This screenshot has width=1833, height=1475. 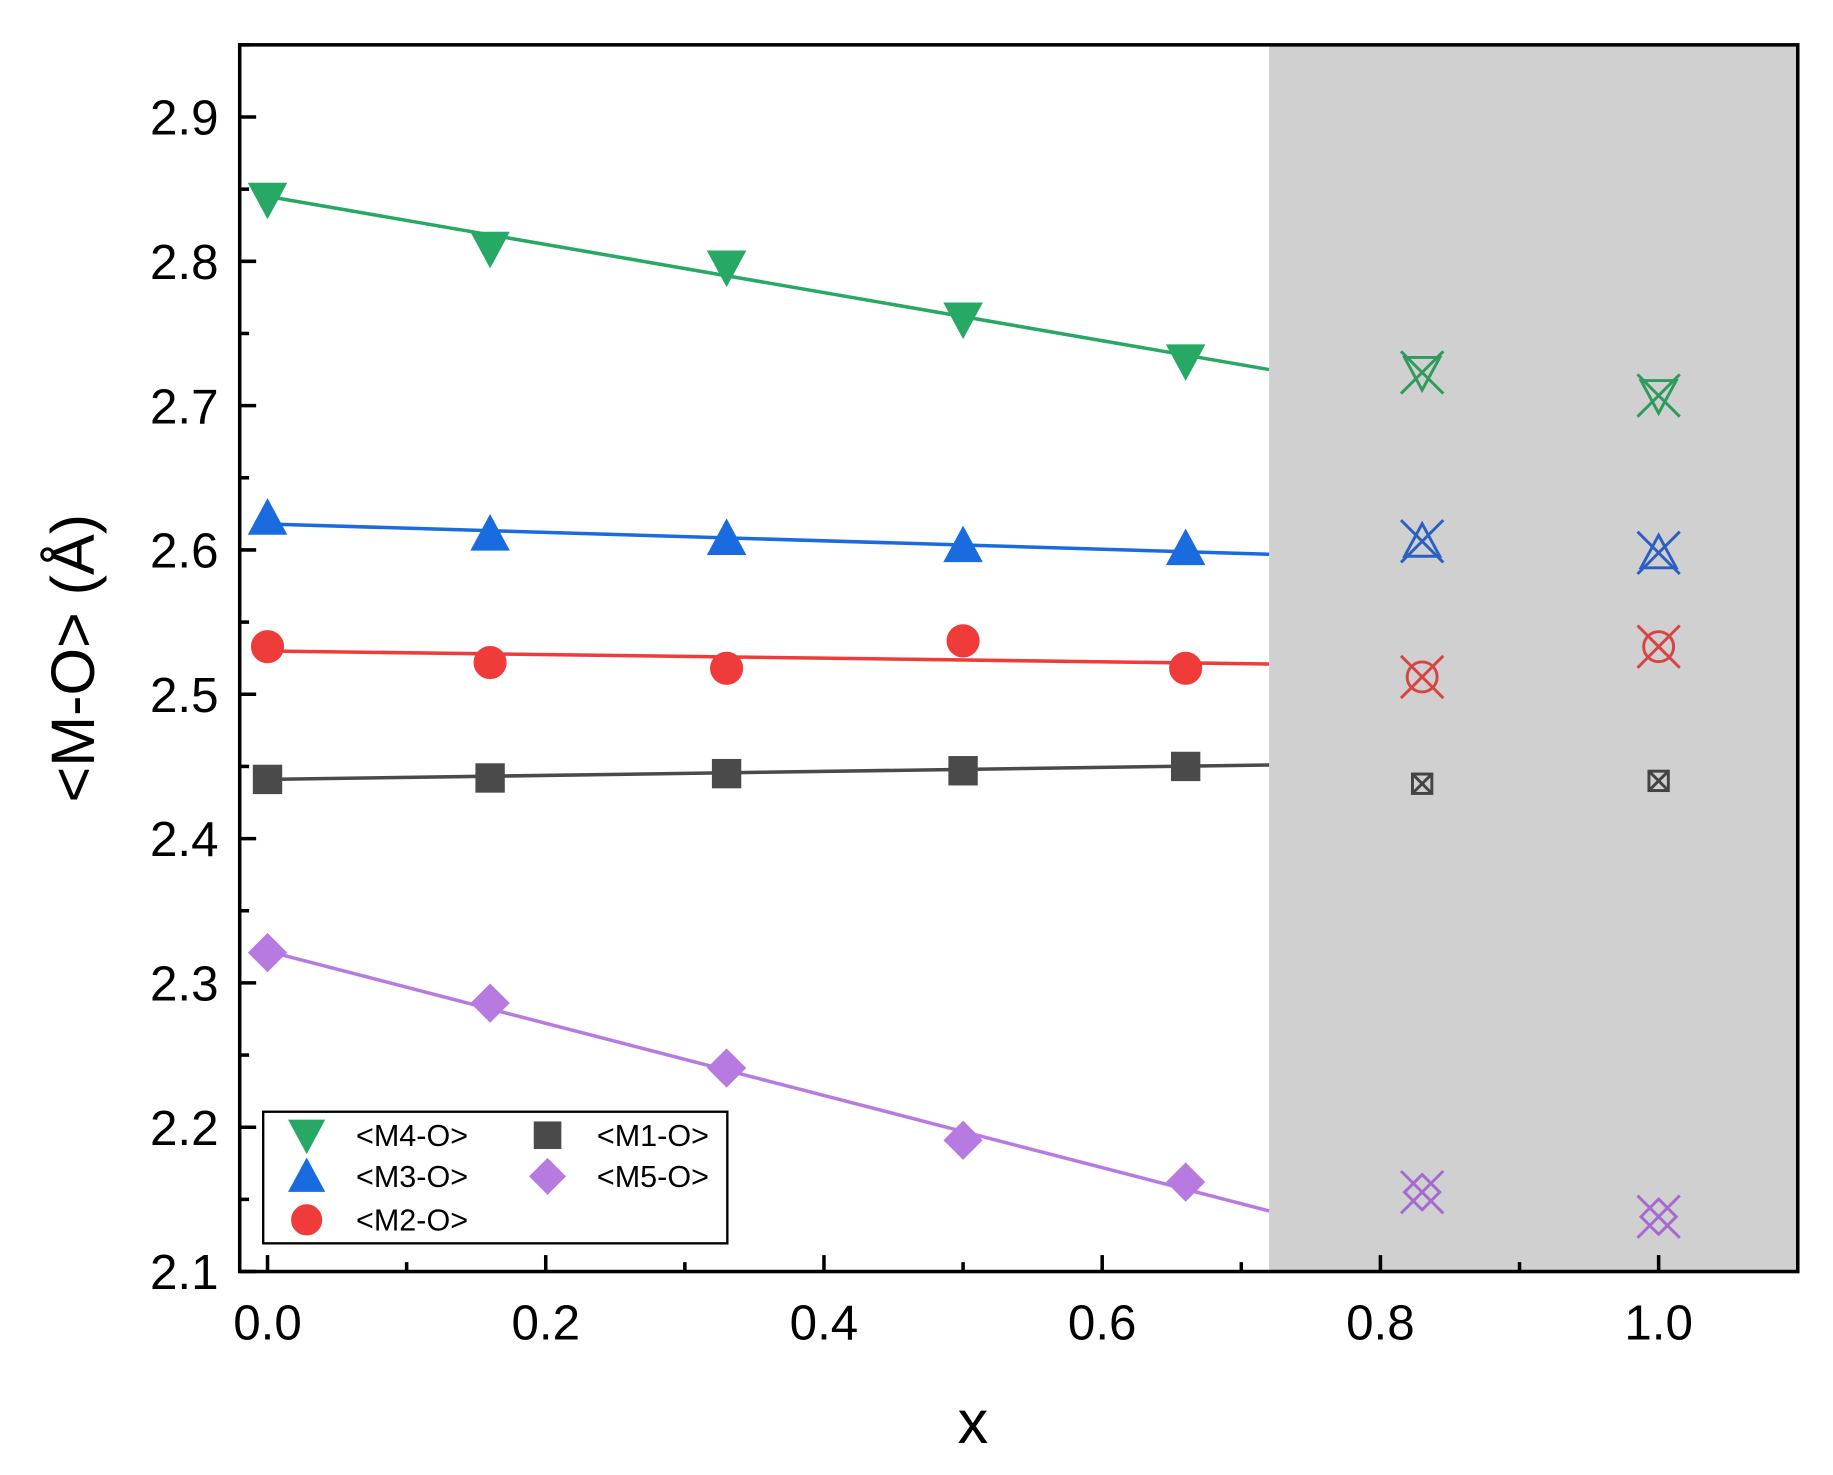 What do you see at coordinates (184, 984) in the screenshot?
I see `y-tick-label: 2.3` at bounding box center [184, 984].